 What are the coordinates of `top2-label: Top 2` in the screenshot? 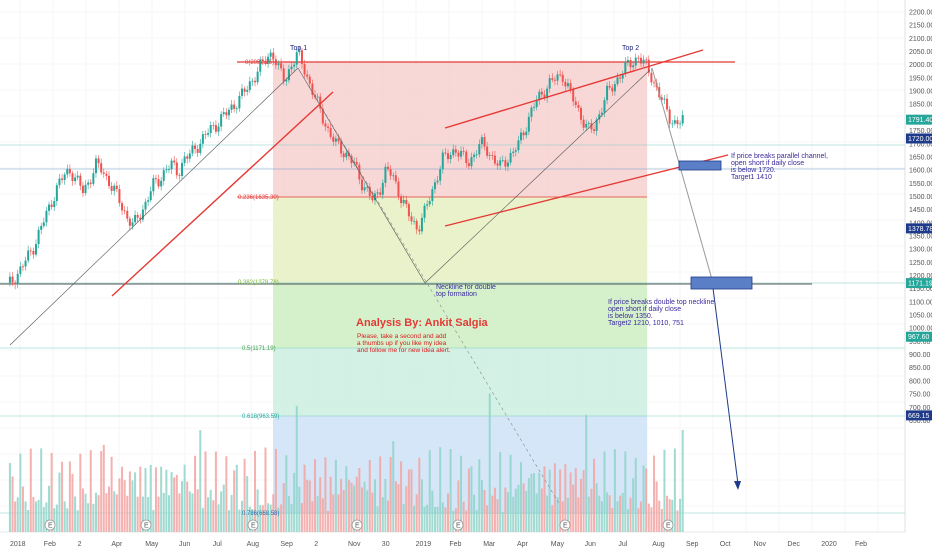 It's located at (630, 48).